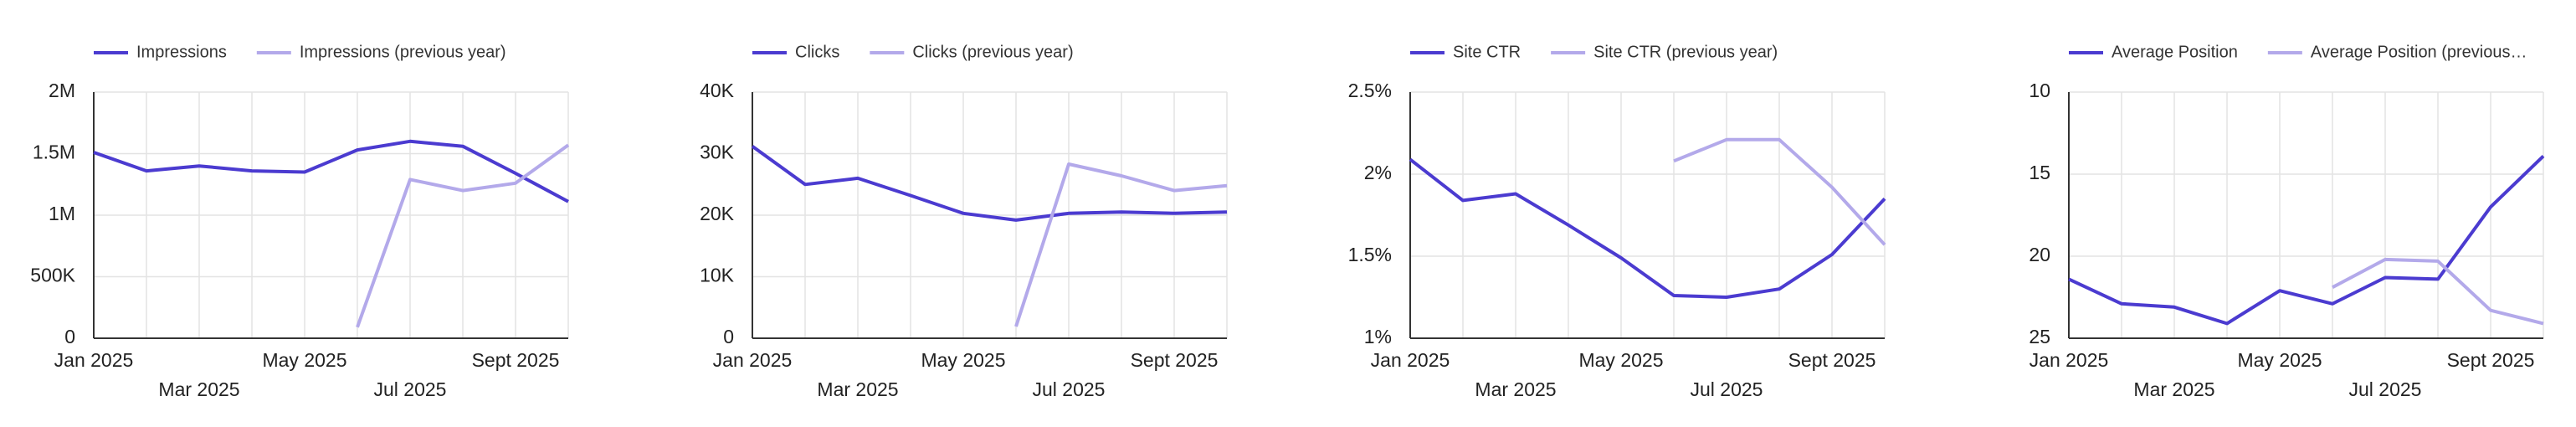  Describe the element at coordinates (2039, 336) in the screenshot. I see `y-tick-label: 25` at that location.